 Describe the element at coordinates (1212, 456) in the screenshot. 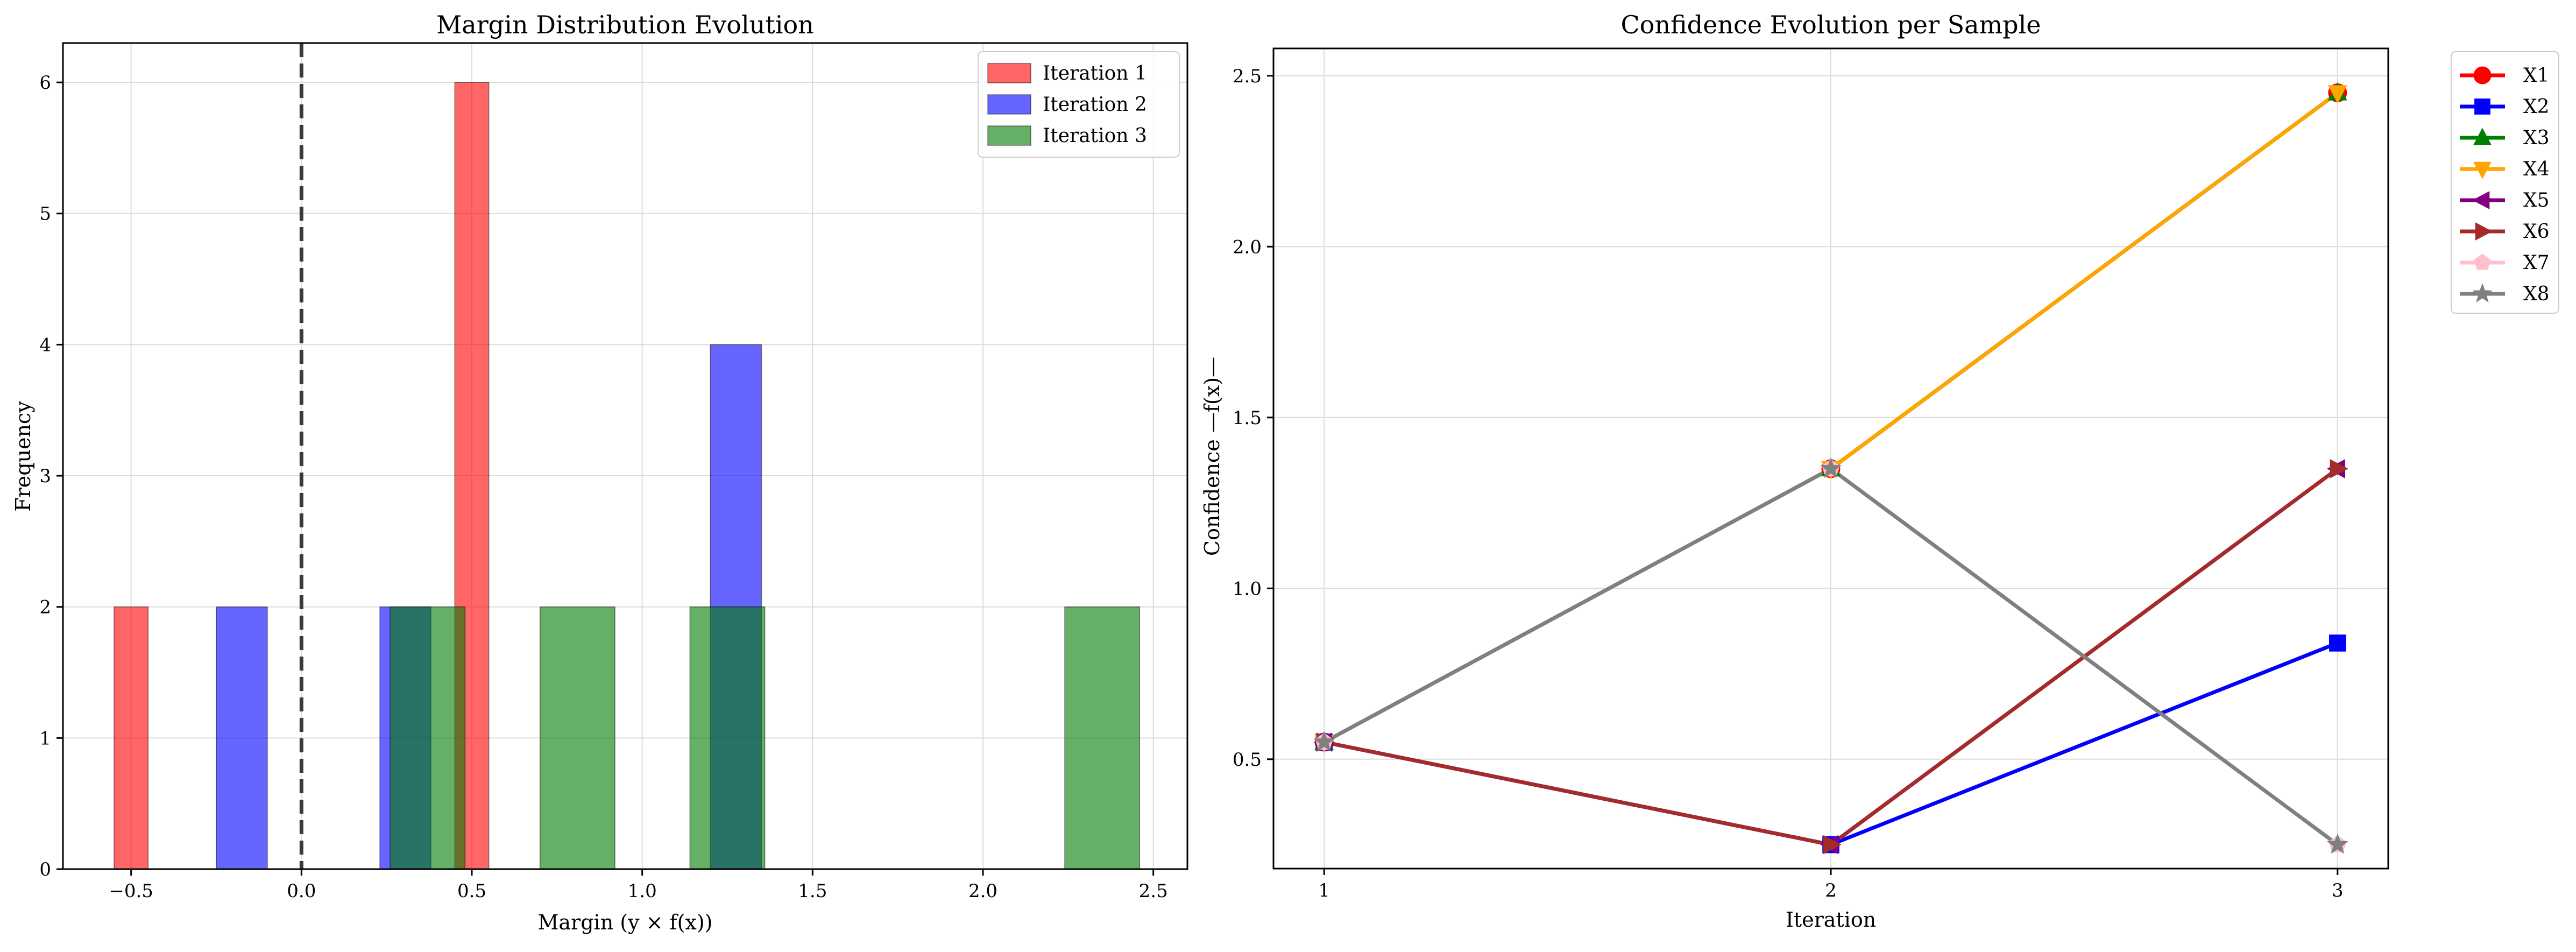

I see `chart2-y-axis-label: Confidence —f(x)—` at that location.